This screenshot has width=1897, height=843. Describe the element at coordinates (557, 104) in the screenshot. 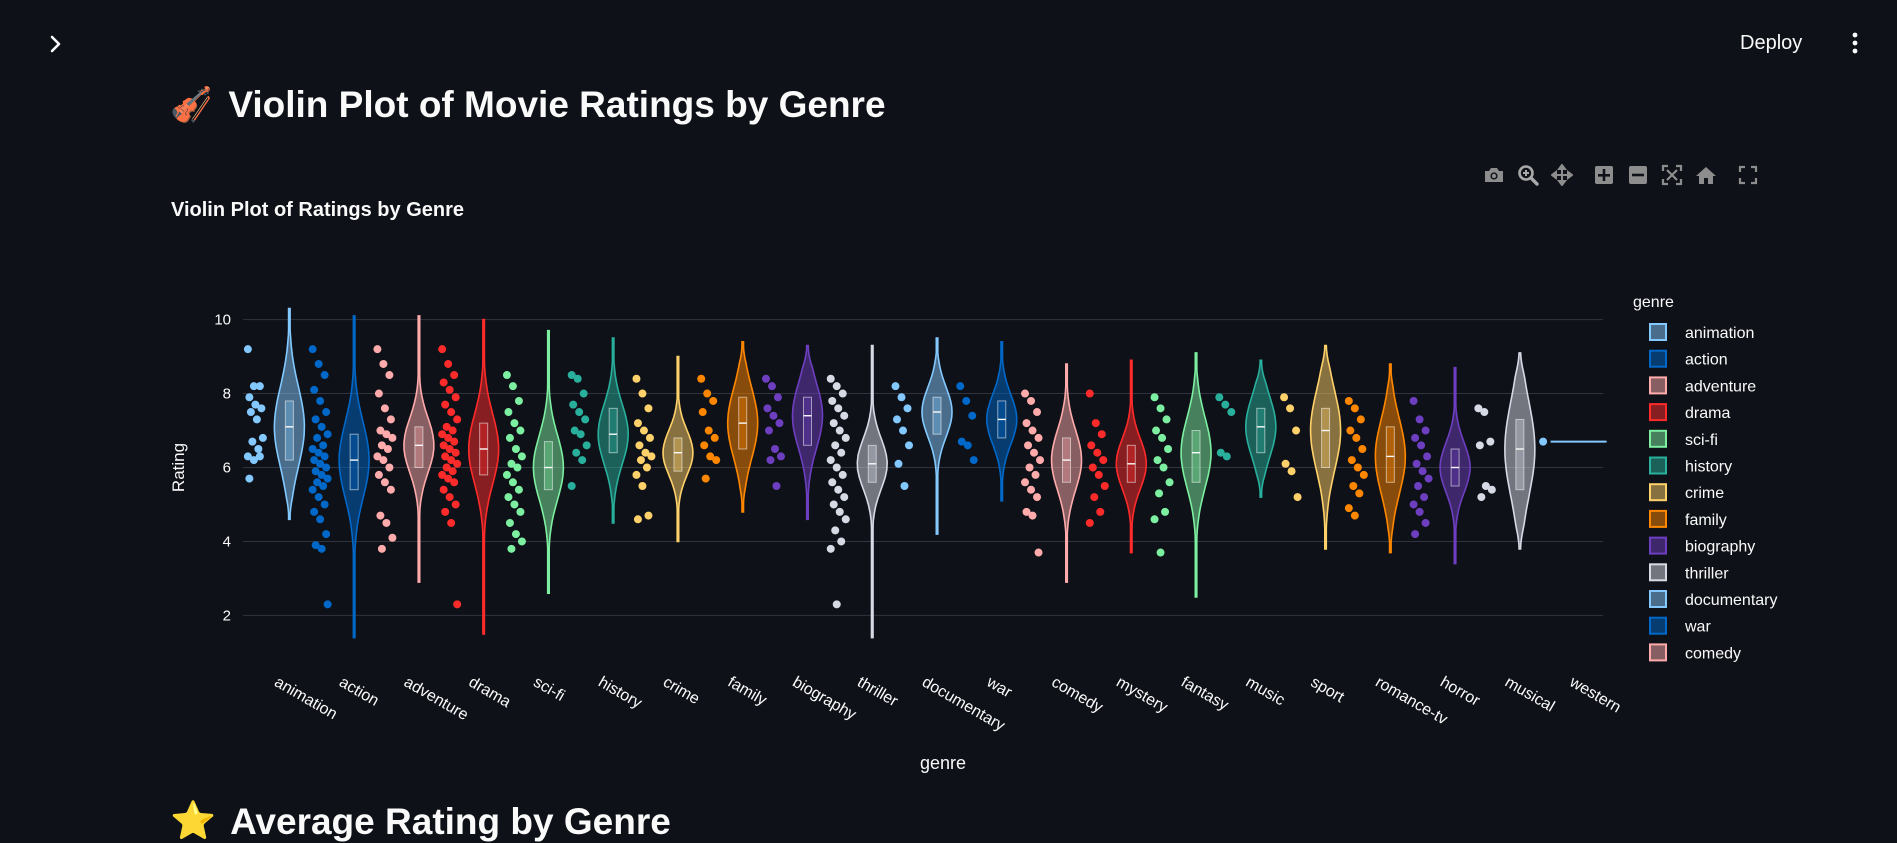

I see `page-title-text: Violin Plot of Movie Ratings by Genre` at that location.